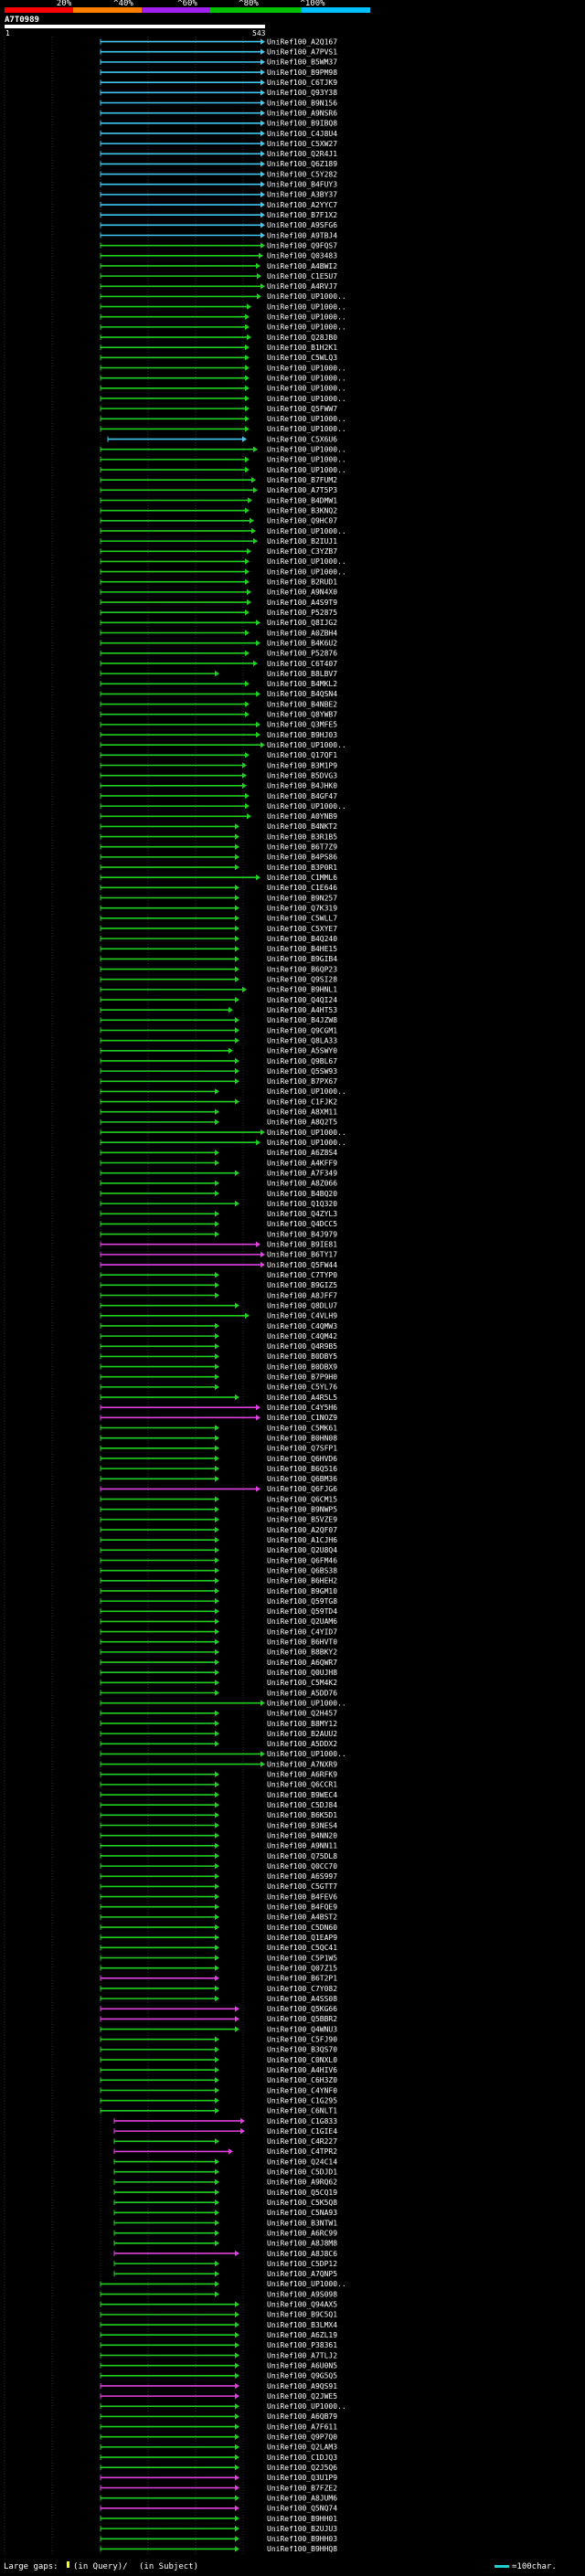 This screenshot has width=585, height=2576. Describe the element at coordinates (302, 195) in the screenshot. I see `hit-label: UniRef100_A3BY37` at that location.